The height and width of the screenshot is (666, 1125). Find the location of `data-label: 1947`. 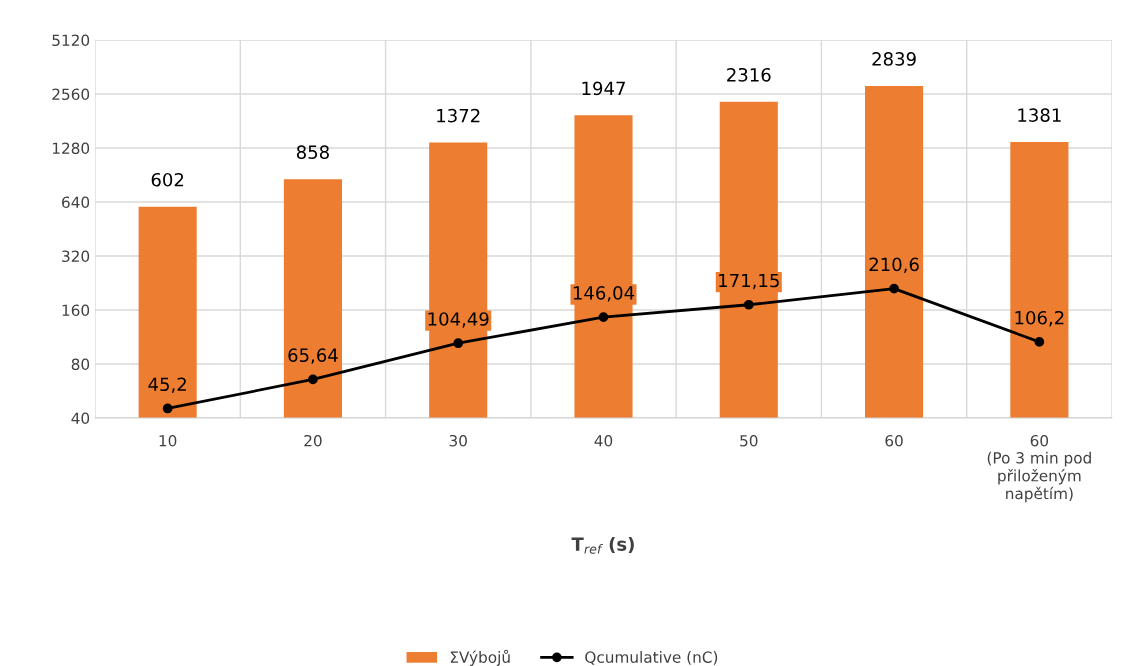

data-label: 1947 is located at coordinates (603, 88).